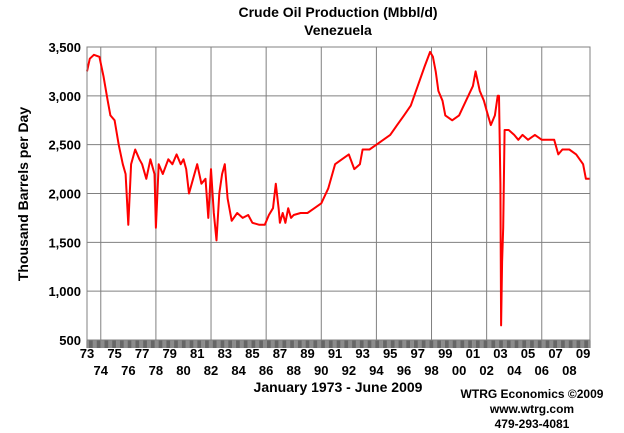 The width and height of the screenshot is (624, 433). Describe the element at coordinates (211, 370) in the screenshot. I see `x-tick-label: 82` at that location.